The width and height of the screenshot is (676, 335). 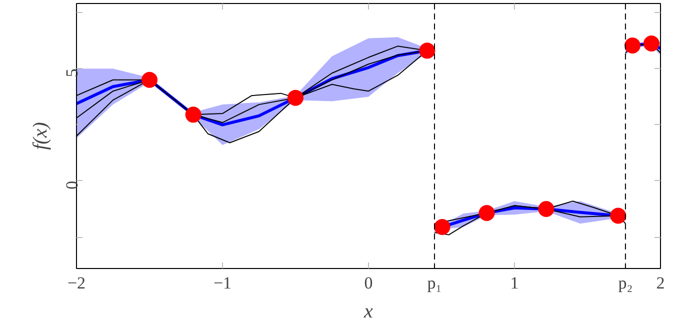 What do you see at coordinates (625, 283) in the screenshot?
I see `x-tick-label: p₂` at bounding box center [625, 283].